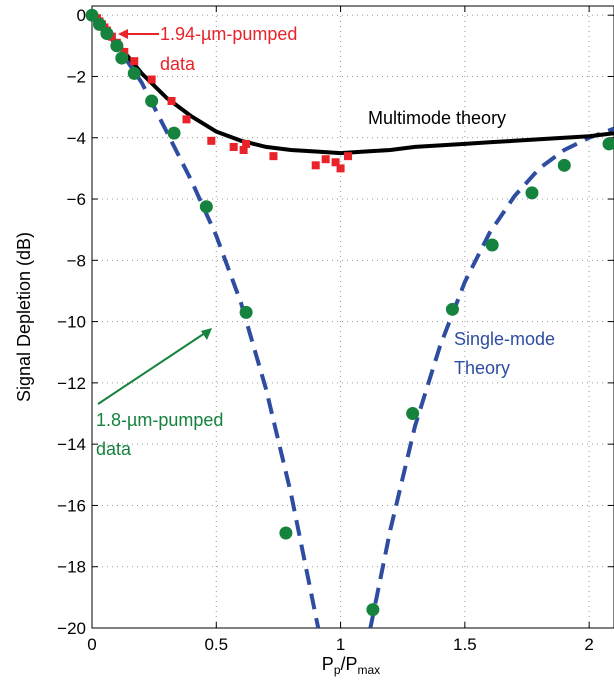 The height and width of the screenshot is (692, 614). What do you see at coordinates (151, 368) in the screenshot?
I see `arrow-1-8-shaft` at bounding box center [151, 368].